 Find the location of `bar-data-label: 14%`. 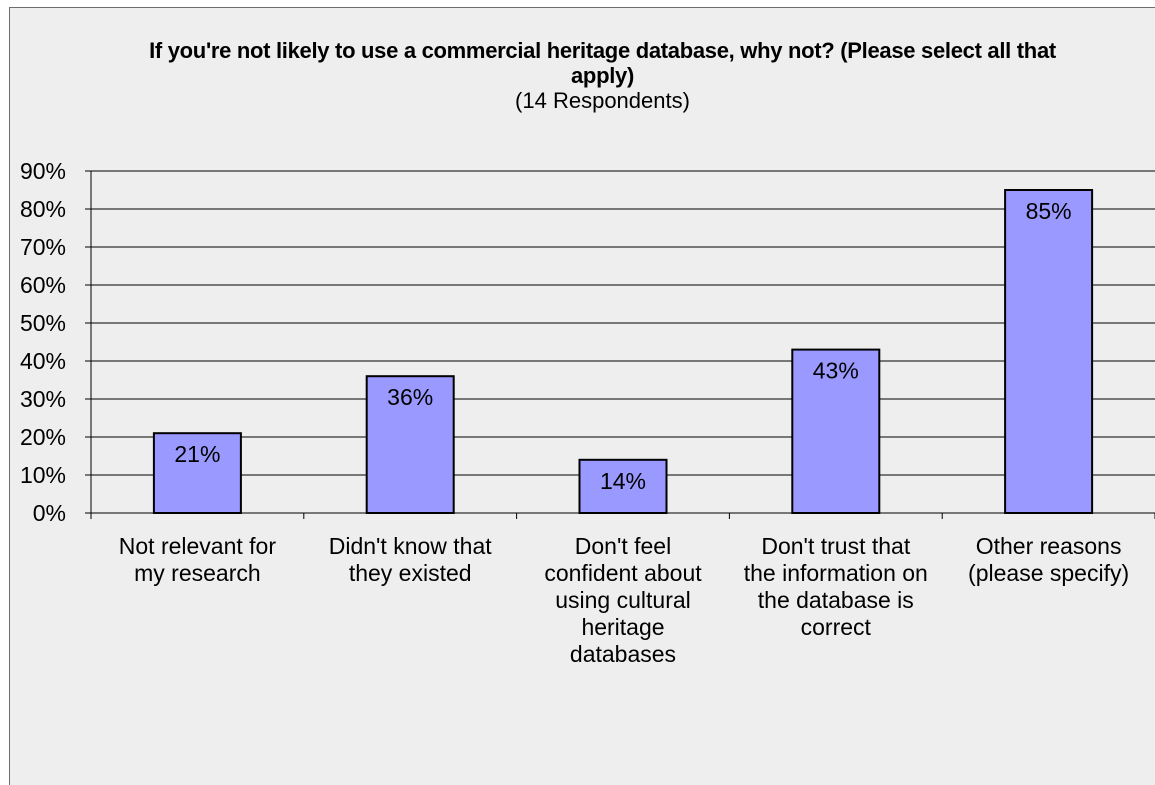

bar-data-label: 14% is located at coordinates (623, 481).